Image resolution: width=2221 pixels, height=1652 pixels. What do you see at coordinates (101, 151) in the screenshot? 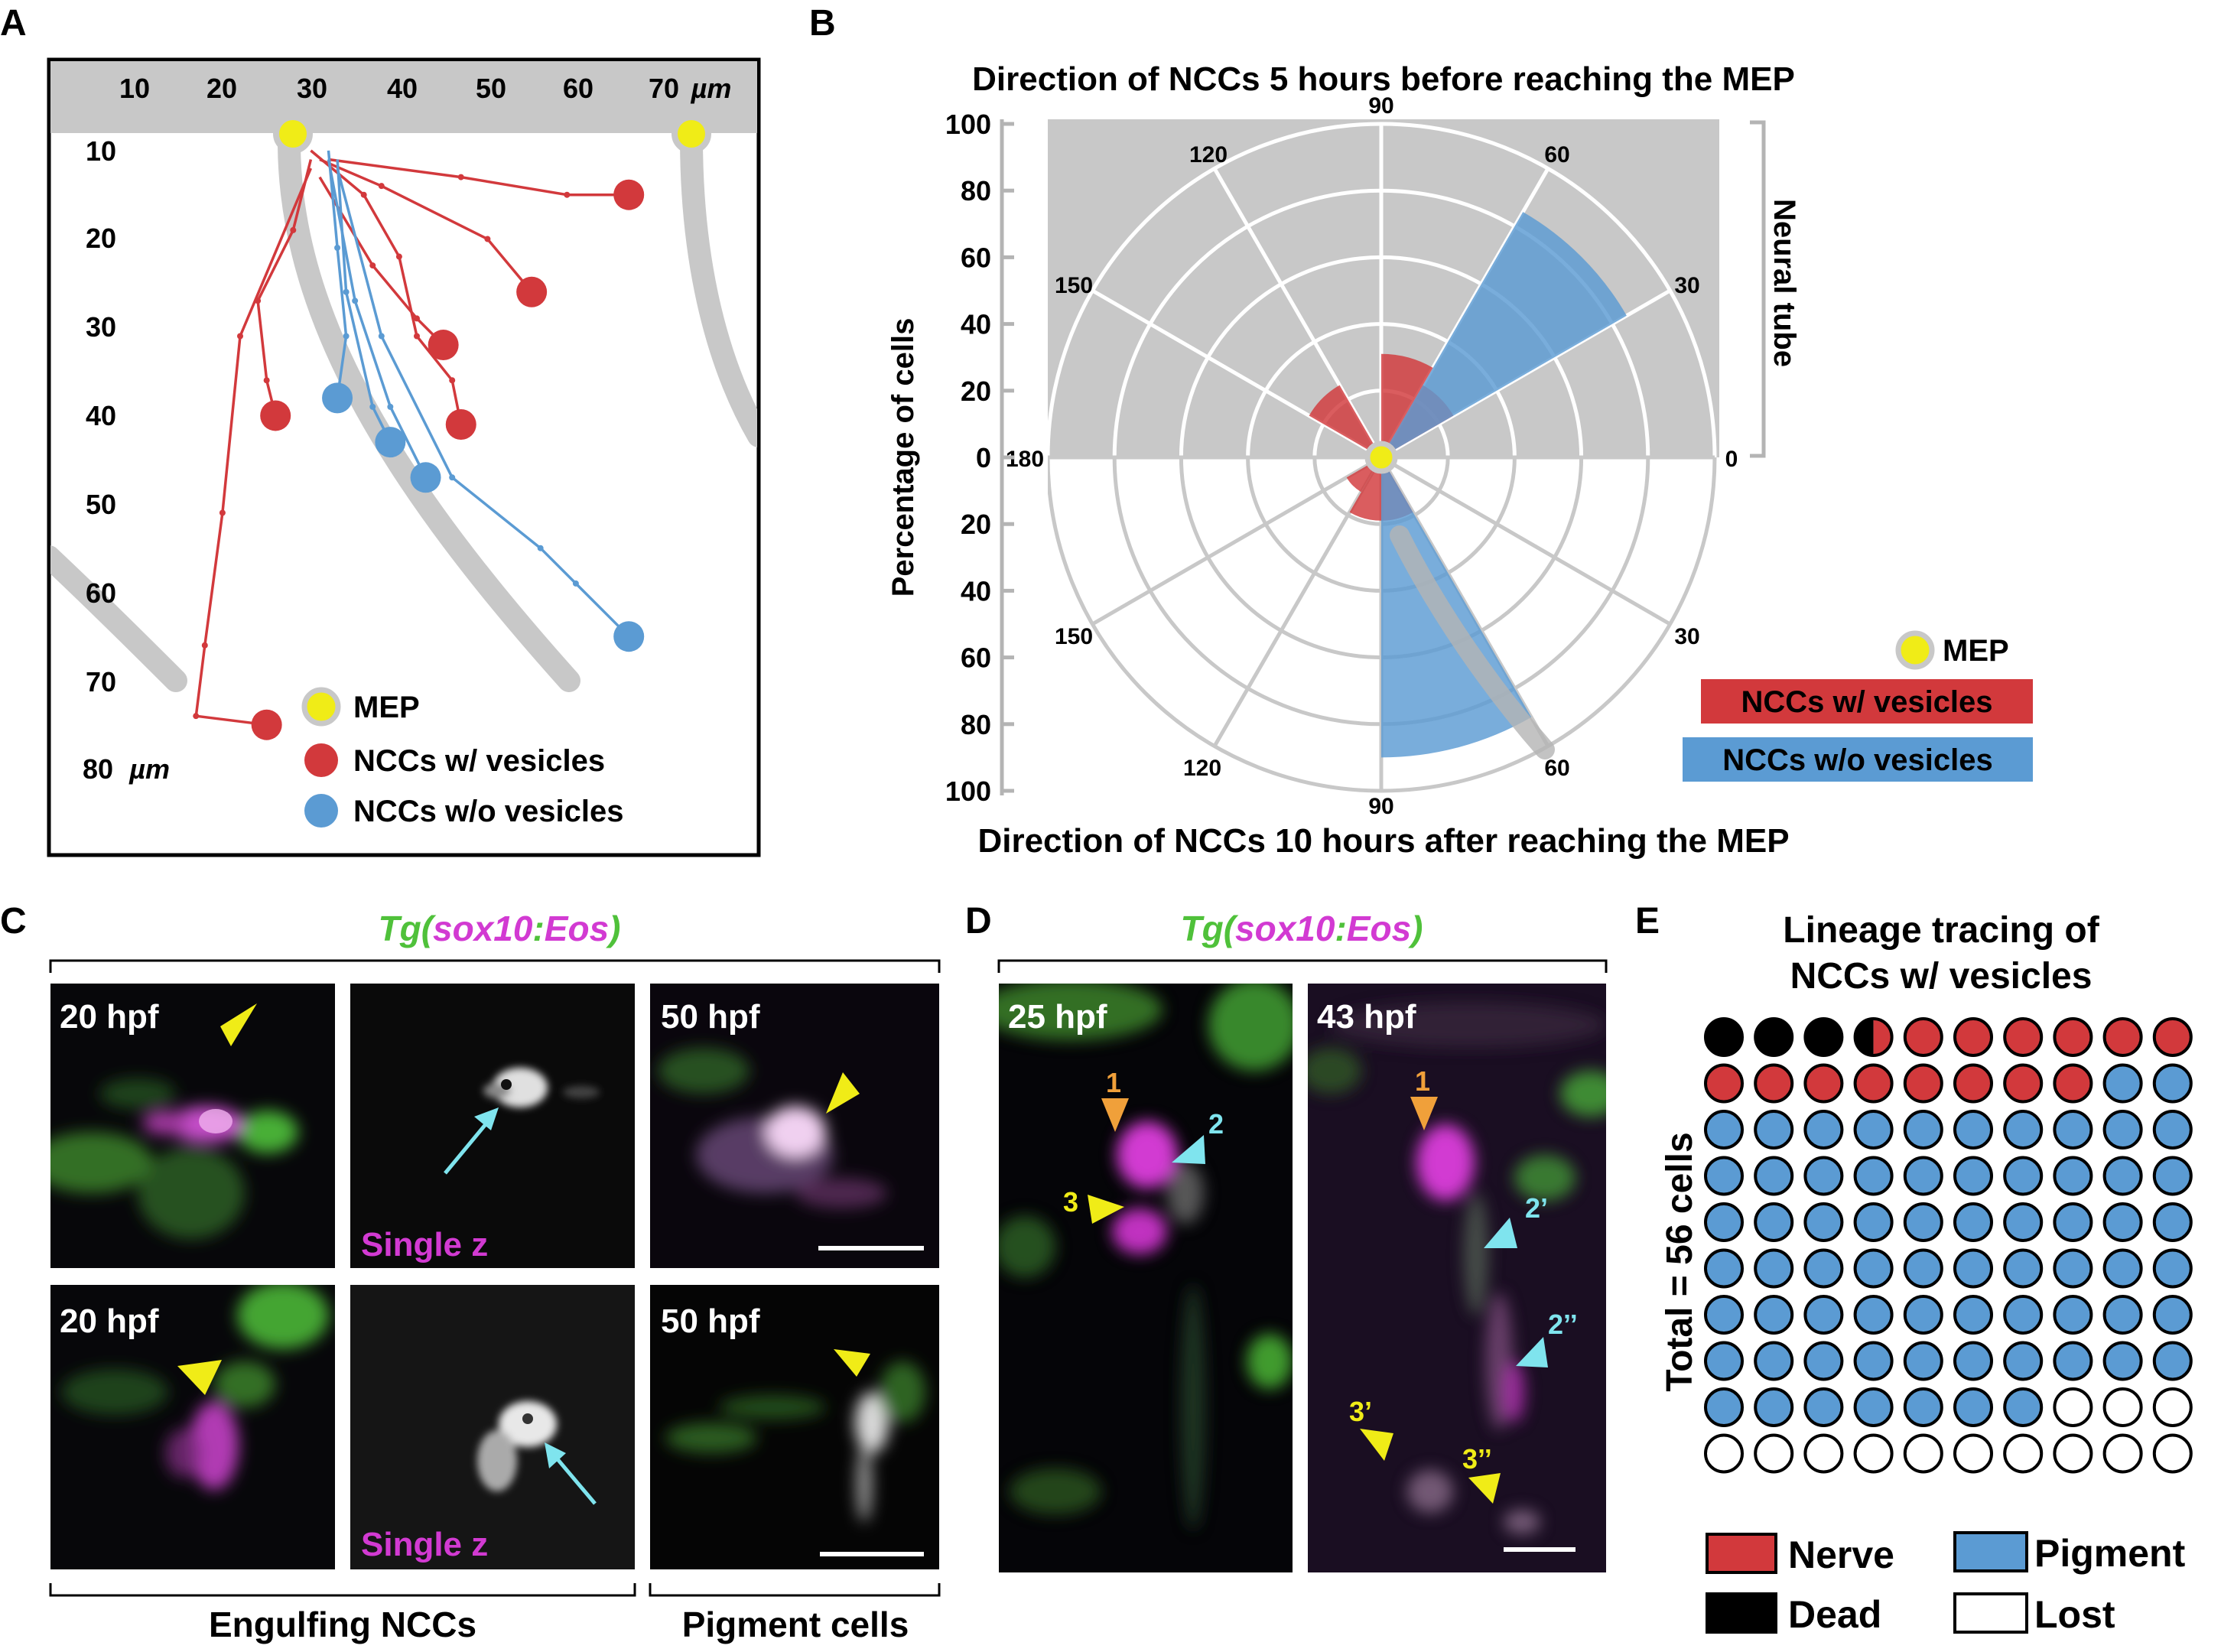
I see `y-tick: 10` at bounding box center [101, 151].